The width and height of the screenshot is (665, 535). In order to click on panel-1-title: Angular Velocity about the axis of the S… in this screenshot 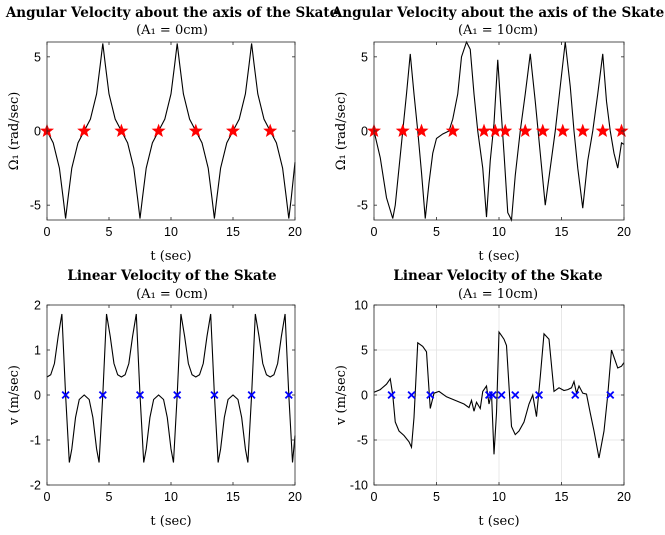, I will do `click(171, 13)`.